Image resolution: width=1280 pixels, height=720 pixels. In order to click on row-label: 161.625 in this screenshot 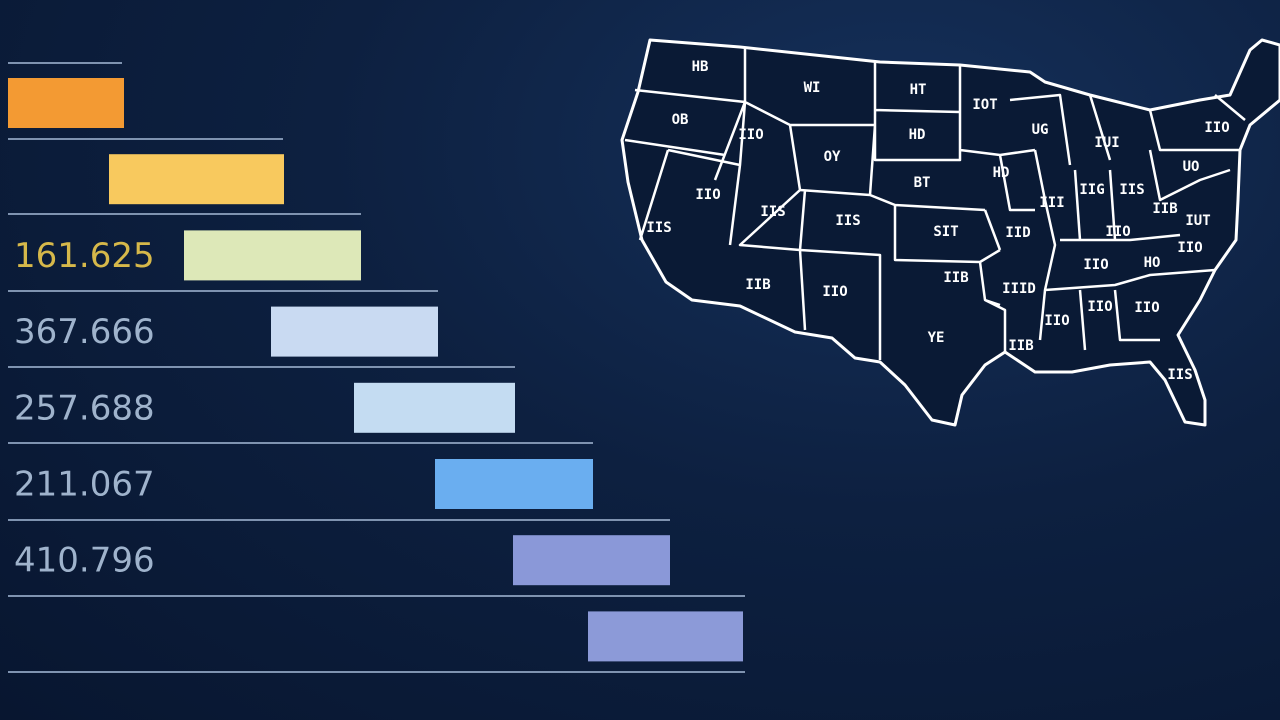, I will do `click(84, 256)`.